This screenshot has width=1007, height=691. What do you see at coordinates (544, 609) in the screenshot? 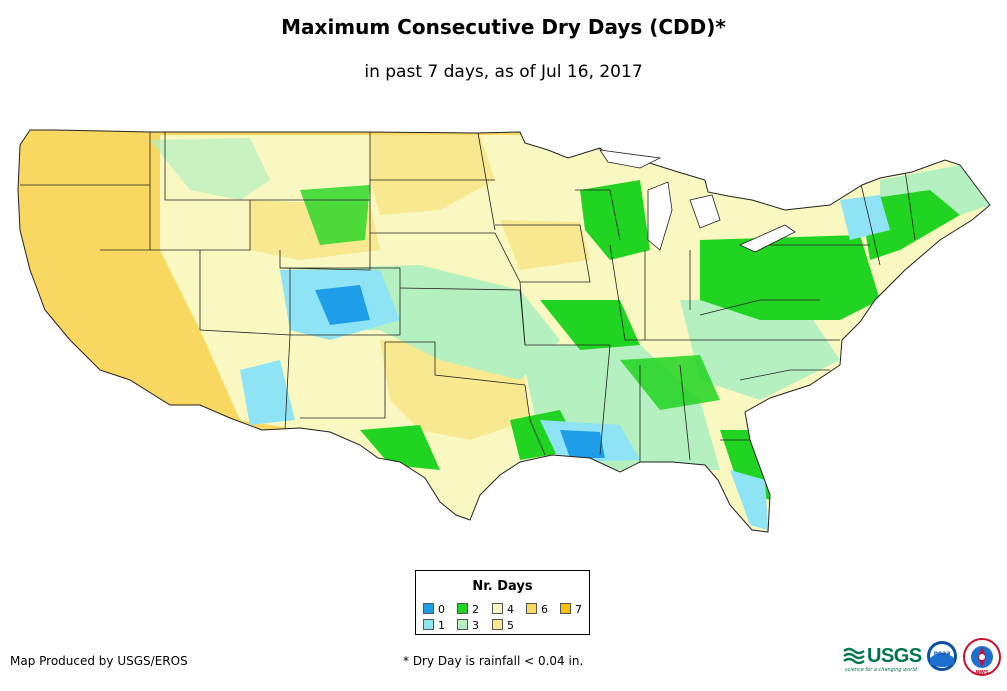
I see `legend-label-6: 6` at bounding box center [544, 609].